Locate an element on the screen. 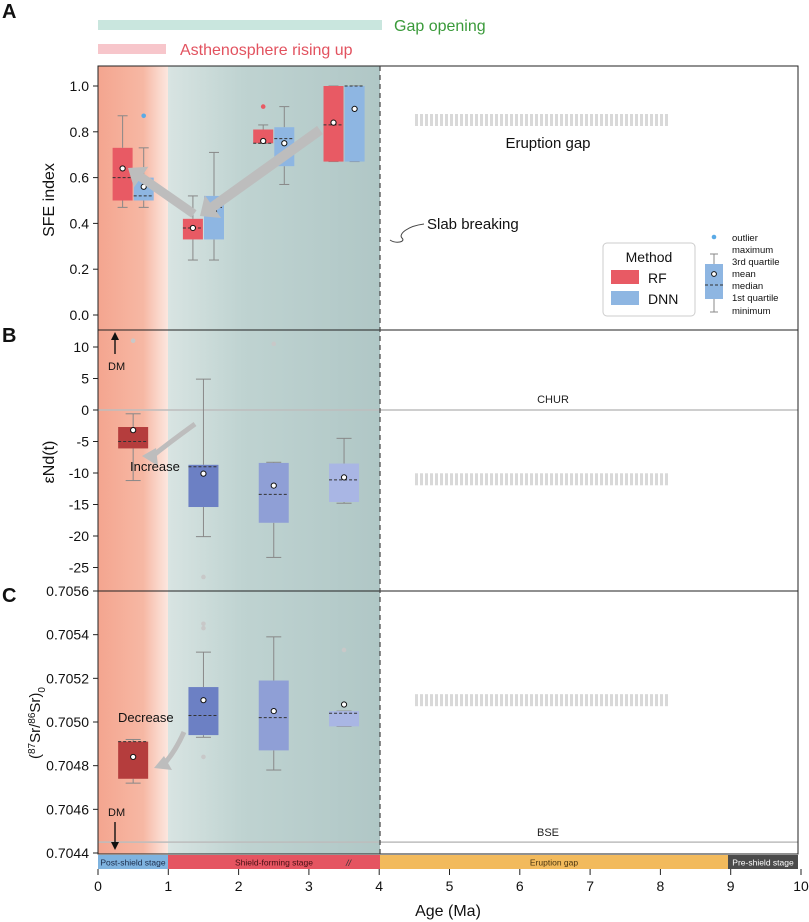  nd-box-0-mean is located at coordinates (133, 430).